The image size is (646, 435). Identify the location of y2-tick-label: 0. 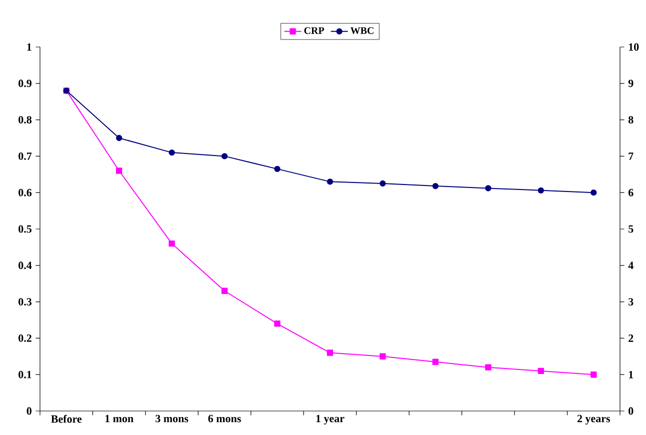
(631, 411).